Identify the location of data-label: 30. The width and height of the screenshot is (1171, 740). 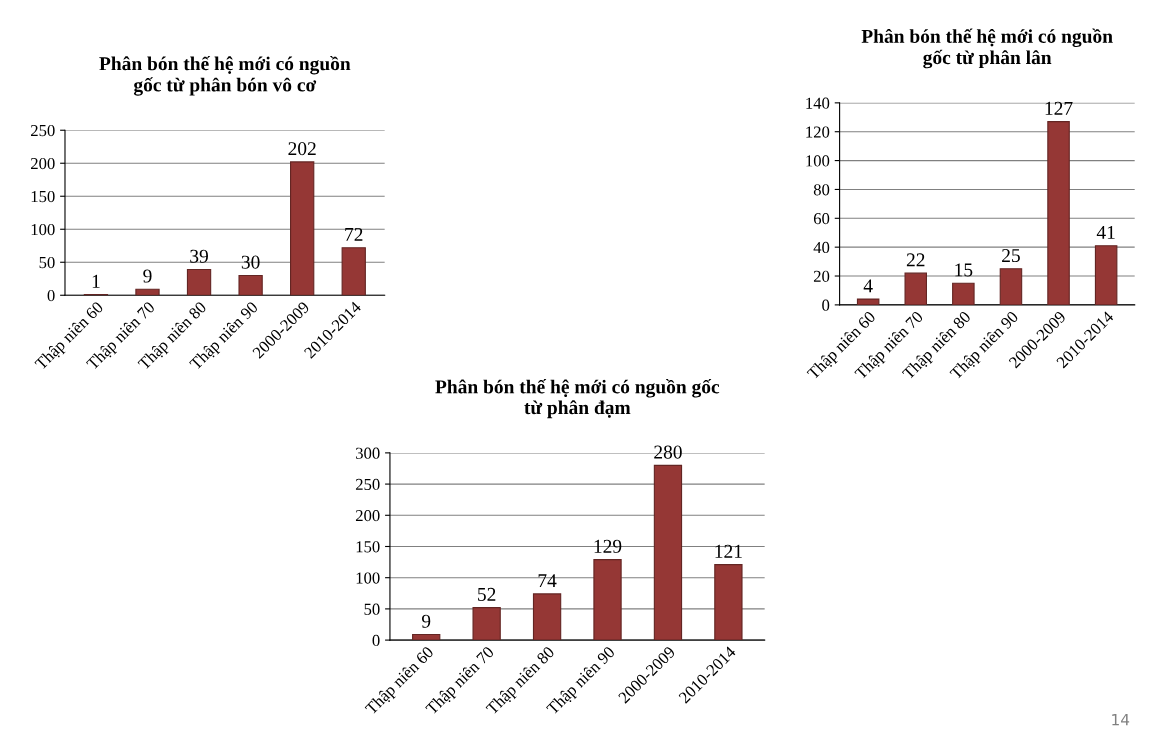
(250, 262).